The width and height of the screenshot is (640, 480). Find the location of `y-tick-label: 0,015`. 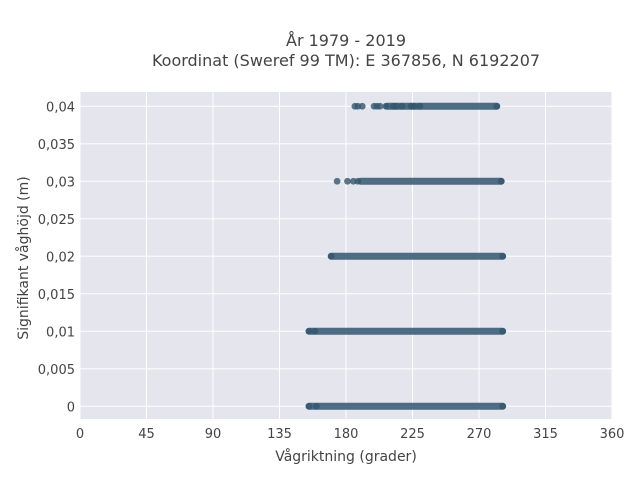

y-tick-label: 0,015 is located at coordinates (56, 295).